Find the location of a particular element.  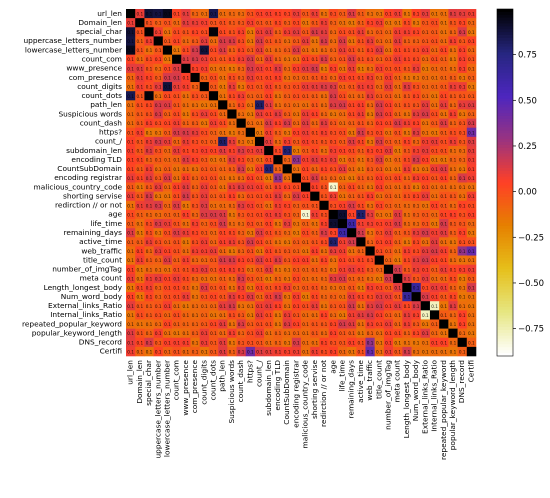

column-label: Certifi is located at coordinates (470, 371).